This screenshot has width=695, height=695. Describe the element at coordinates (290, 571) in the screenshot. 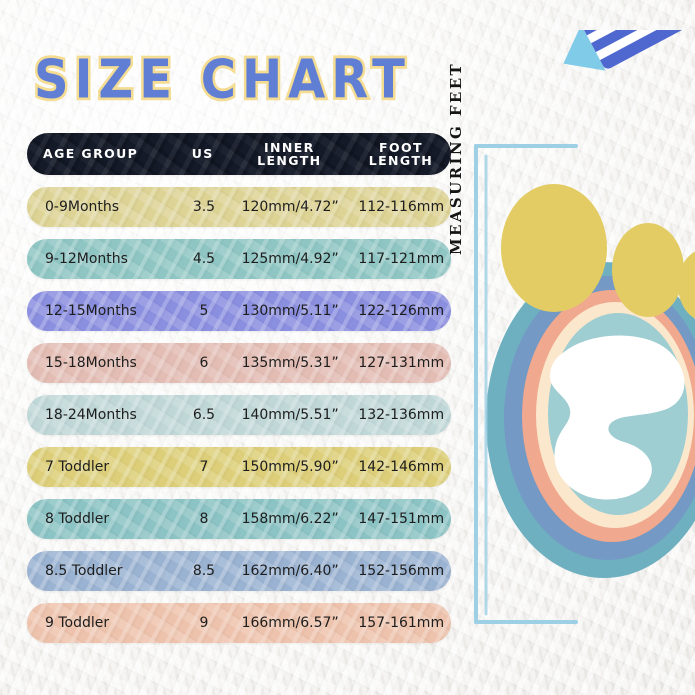

I see `cell-inner-length: 162mm/6.40”` at that location.